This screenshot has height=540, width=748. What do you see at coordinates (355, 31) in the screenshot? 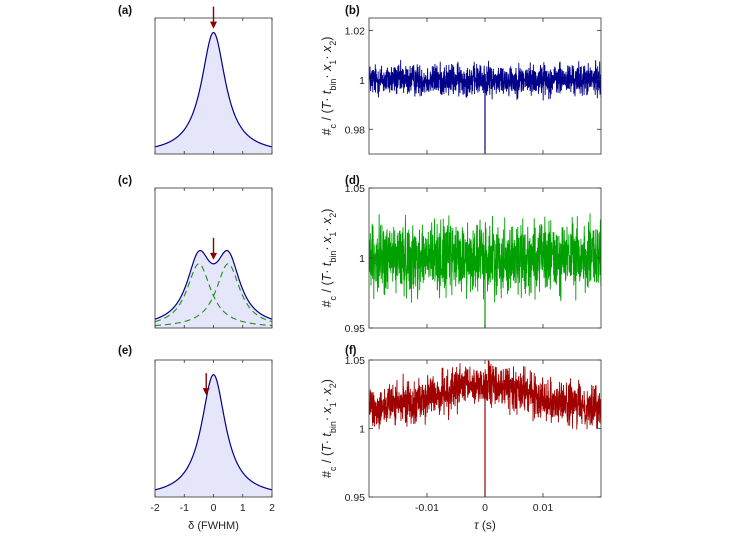
I see `y-tick-label: 1.02` at bounding box center [355, 31].